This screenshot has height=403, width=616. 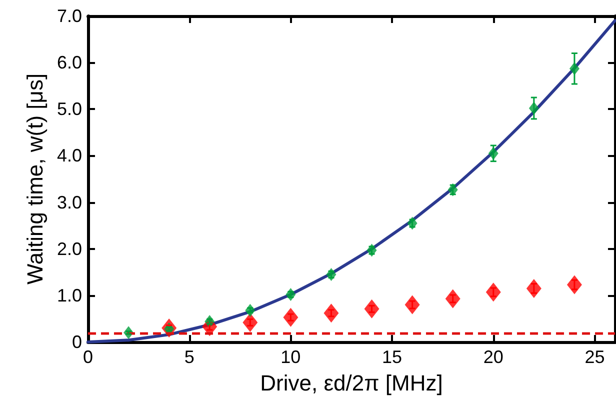 I want to click on x-tick-label: 20, so click(x=493, y=357).